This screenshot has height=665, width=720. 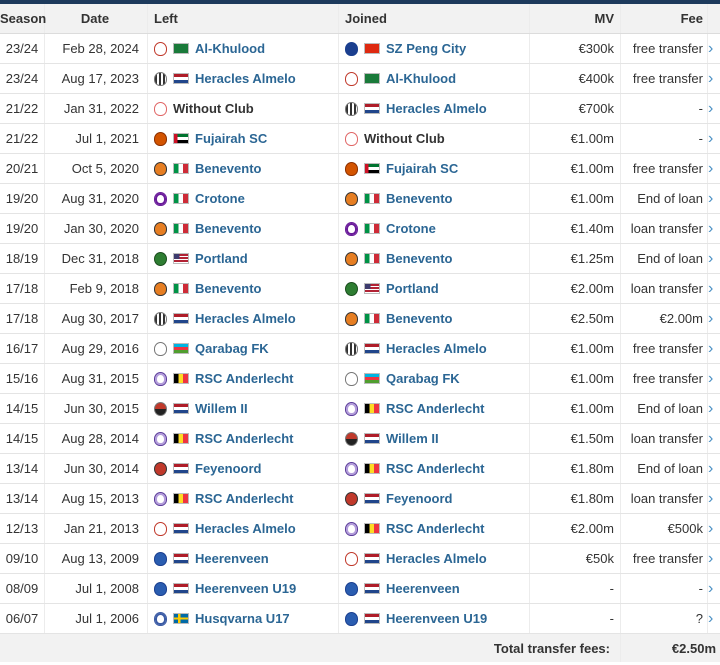 What do you see at coordinates (220, 198) in the screenshot?
I see `left-club-name: Crotone` at bounding box center [220, 198].